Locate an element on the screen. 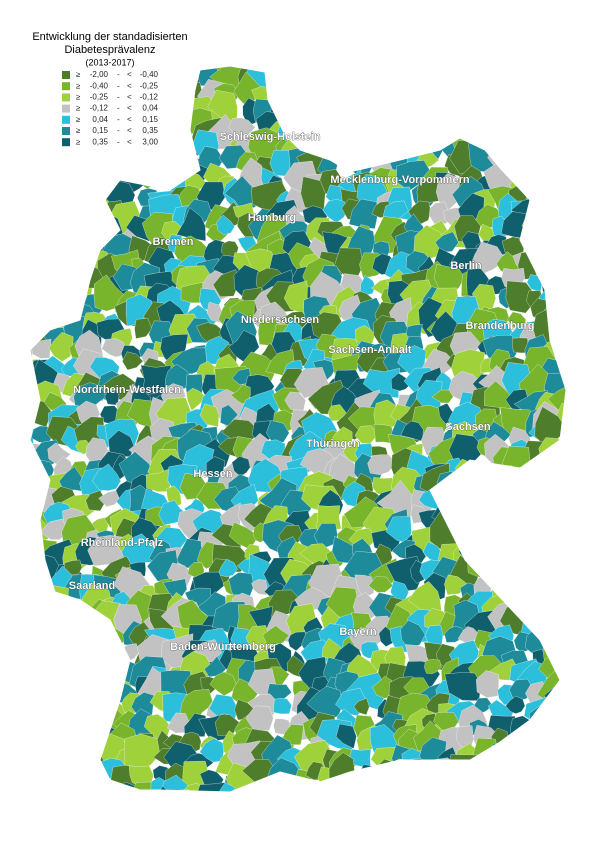  state-label: Mecklenburg-Vorpommern is located at coordinates (399, 180).